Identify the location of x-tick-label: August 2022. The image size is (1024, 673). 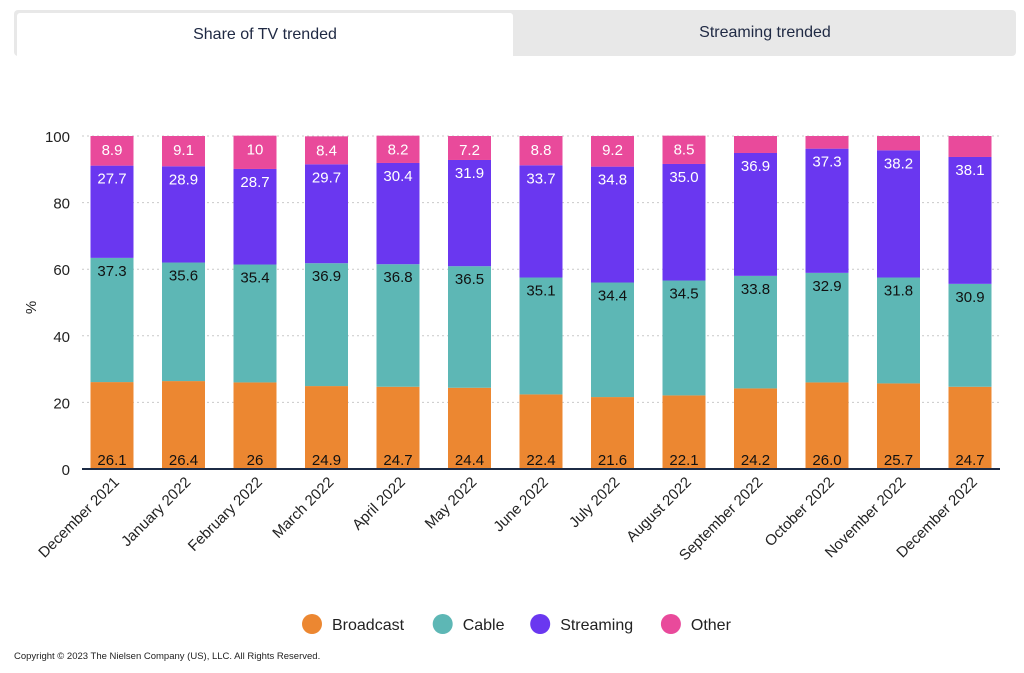
(659, 510).